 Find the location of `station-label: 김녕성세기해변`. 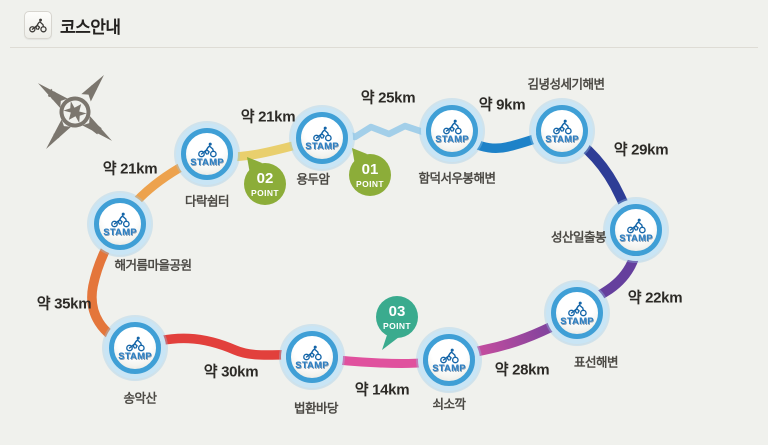

station-label: 김녕성세기해변 is located at coordinates (566, 84).